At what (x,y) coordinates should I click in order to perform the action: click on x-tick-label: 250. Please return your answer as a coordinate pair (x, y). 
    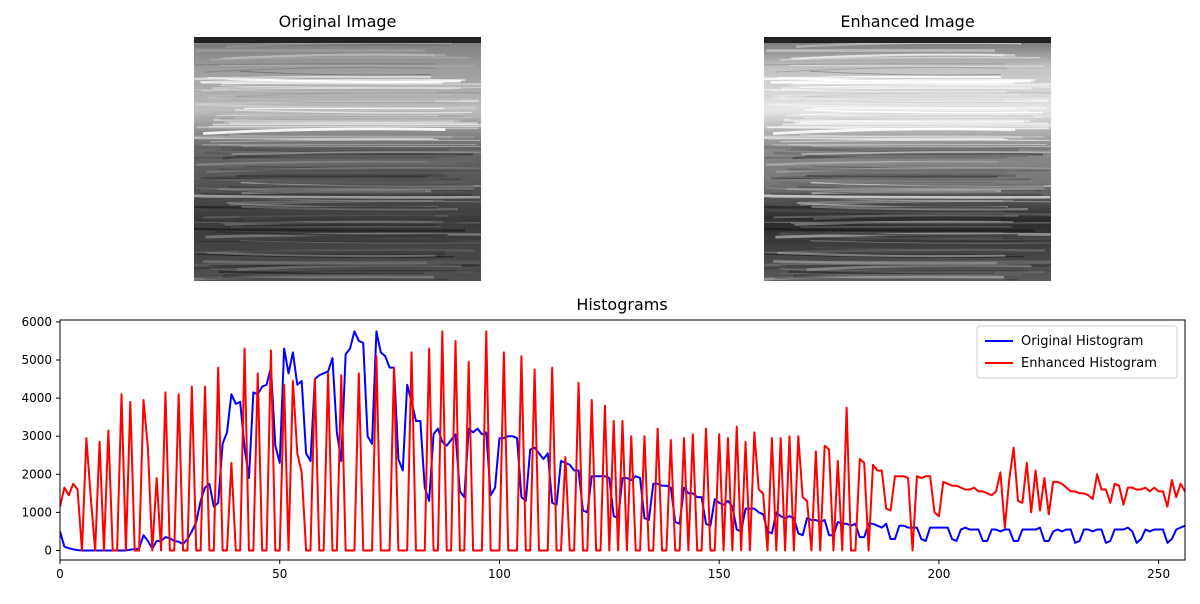
    Looking at the image, I should click on (1158, 574).